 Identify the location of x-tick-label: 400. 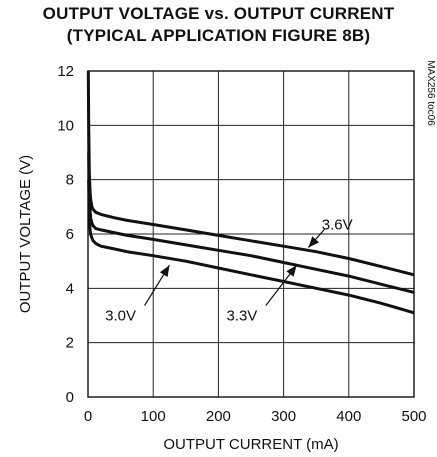
(348, 416).